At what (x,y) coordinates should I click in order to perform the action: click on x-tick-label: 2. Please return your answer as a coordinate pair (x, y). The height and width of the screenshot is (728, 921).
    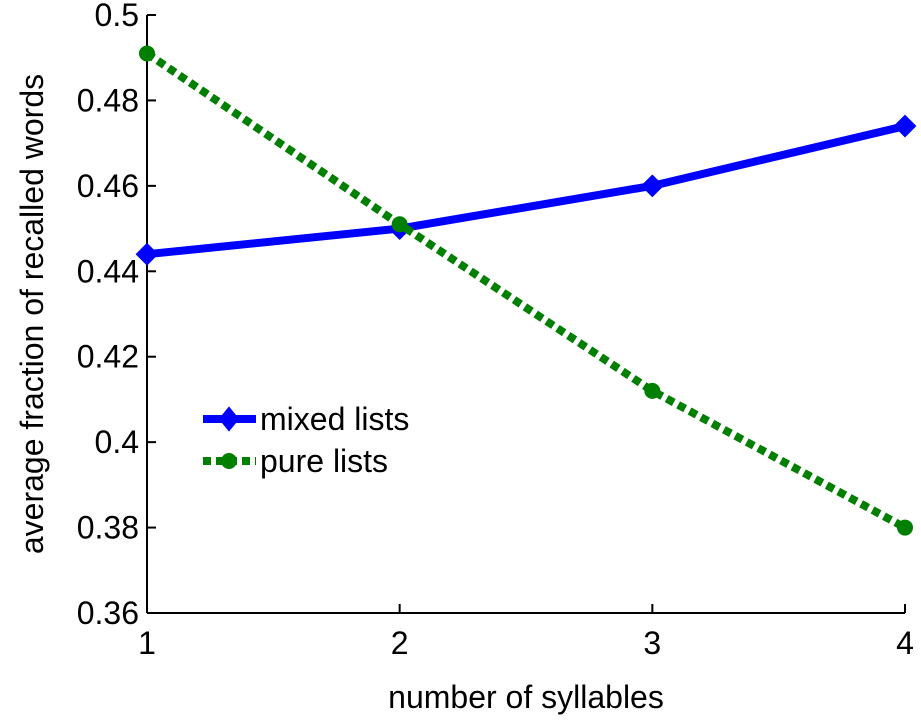
    Looking at the image, I should click on (400, 643).